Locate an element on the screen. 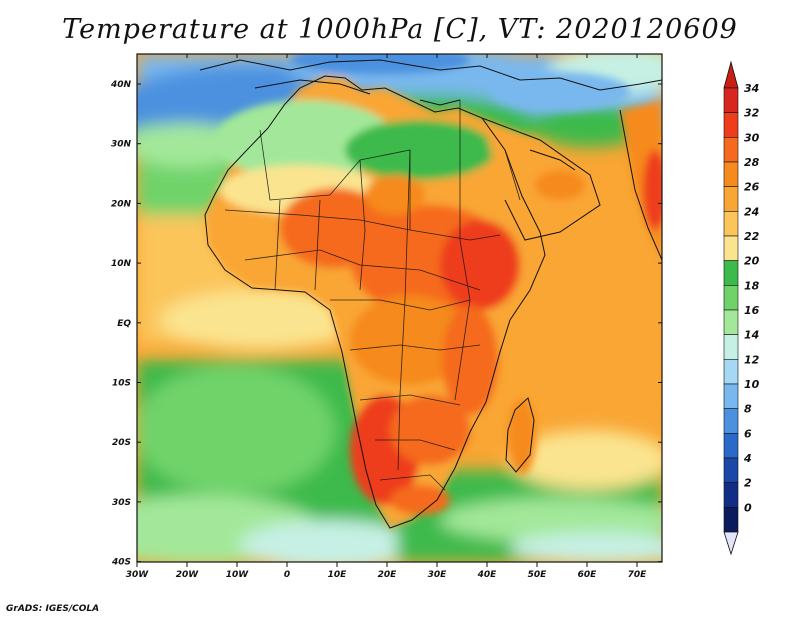 This screenshot has width=800, height=618. lon-label: 20E is located at coordinates (388, 575).